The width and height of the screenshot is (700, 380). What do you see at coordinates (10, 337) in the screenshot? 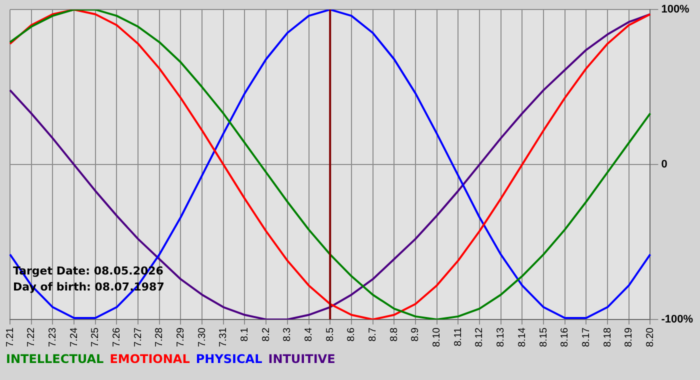
I see `x-tick-label: 7.21` at bounding box center [10, 337].